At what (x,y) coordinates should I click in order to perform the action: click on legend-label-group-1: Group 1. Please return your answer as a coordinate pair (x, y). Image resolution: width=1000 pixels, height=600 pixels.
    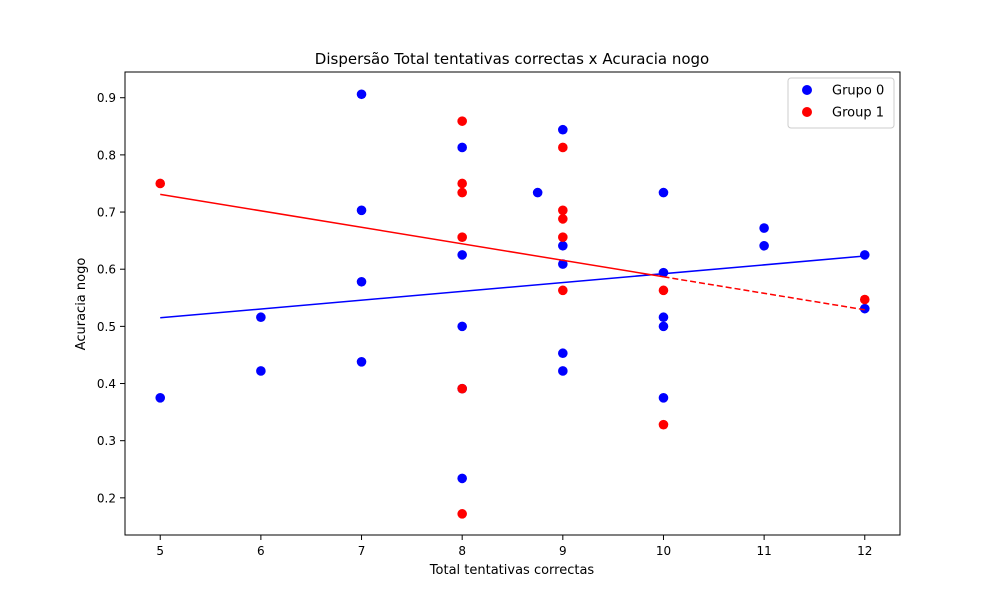
    Looking at the image, I should click on (858, 113).